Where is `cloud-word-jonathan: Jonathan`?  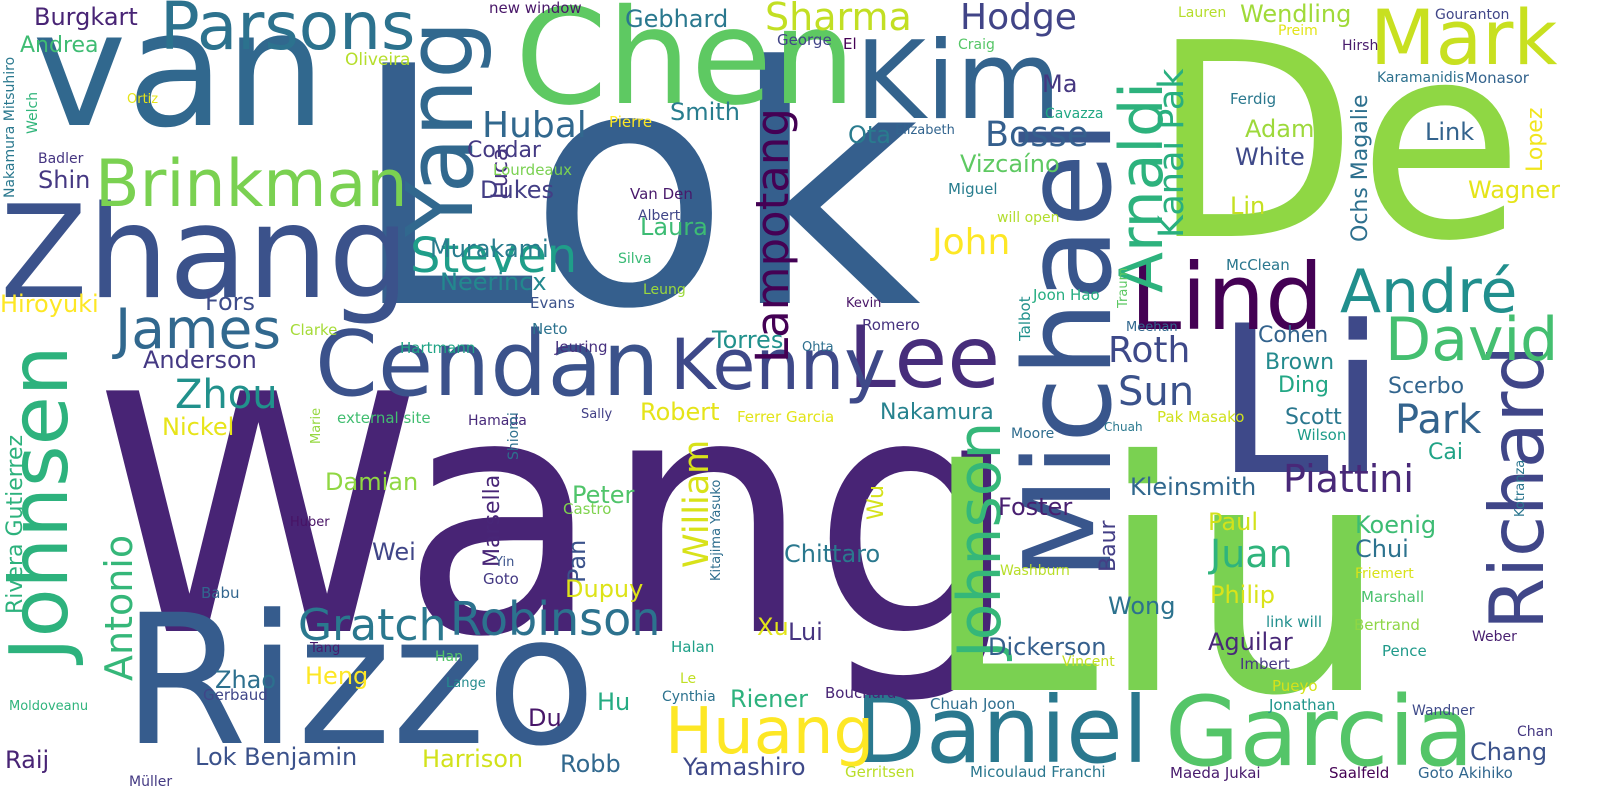 cloud-word-jonathan: Jonathan is located at coordinates (1302, 705).